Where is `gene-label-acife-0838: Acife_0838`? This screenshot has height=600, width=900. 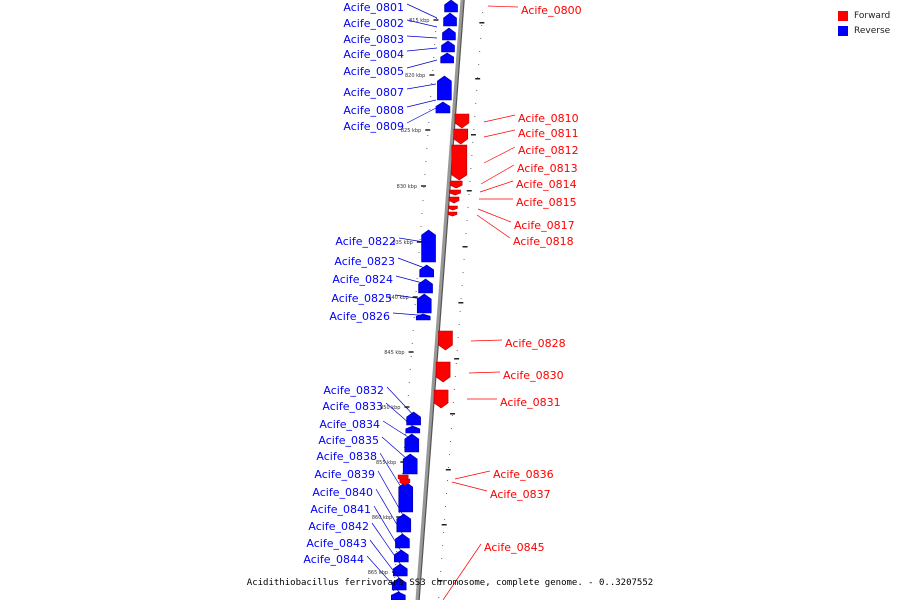 gene-label-acife-0838: Acife_0838 is located at coordinates (346, 456).